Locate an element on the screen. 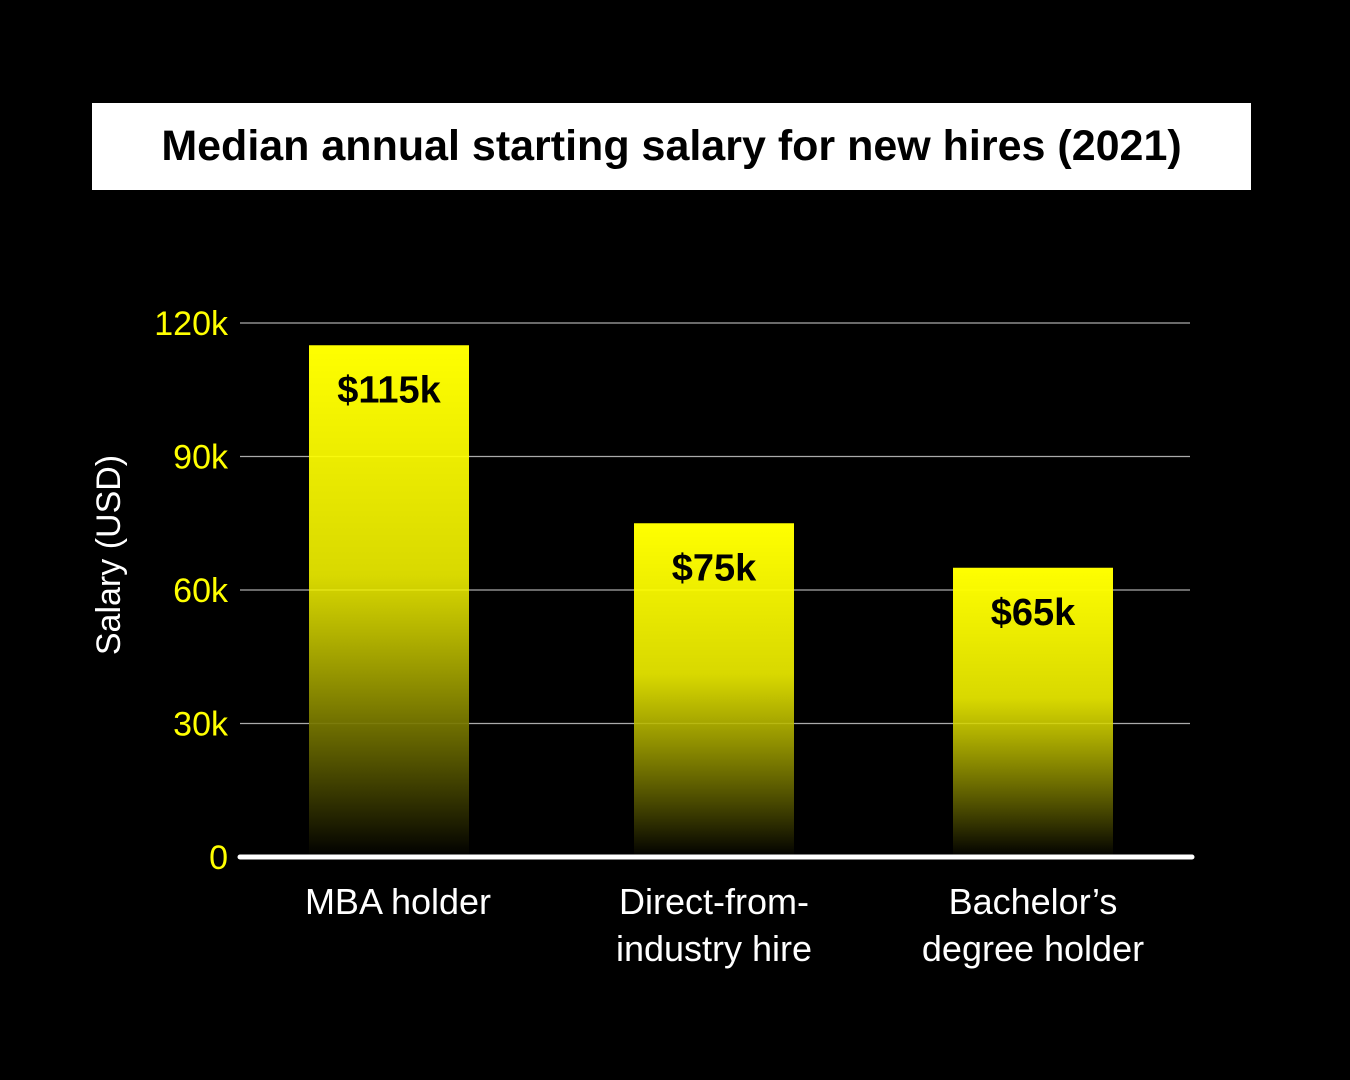 The width and height of the screenshot is (1350, 1080). data-label: $65k is located at coordinates (1033, 613).